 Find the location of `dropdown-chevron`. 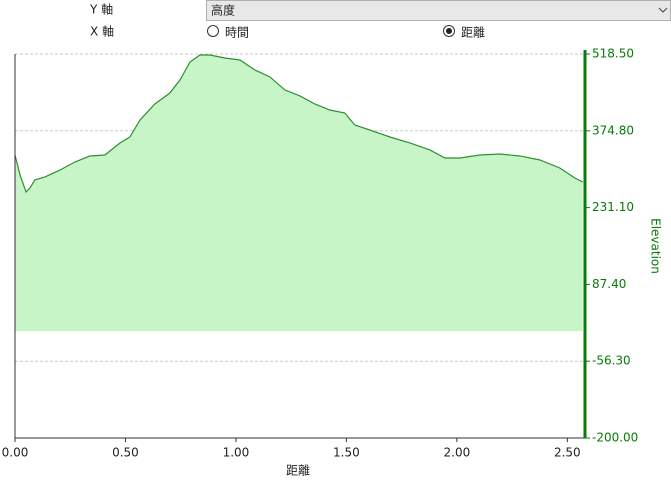

dropdown-chevron is located at coordinates (663, 10).